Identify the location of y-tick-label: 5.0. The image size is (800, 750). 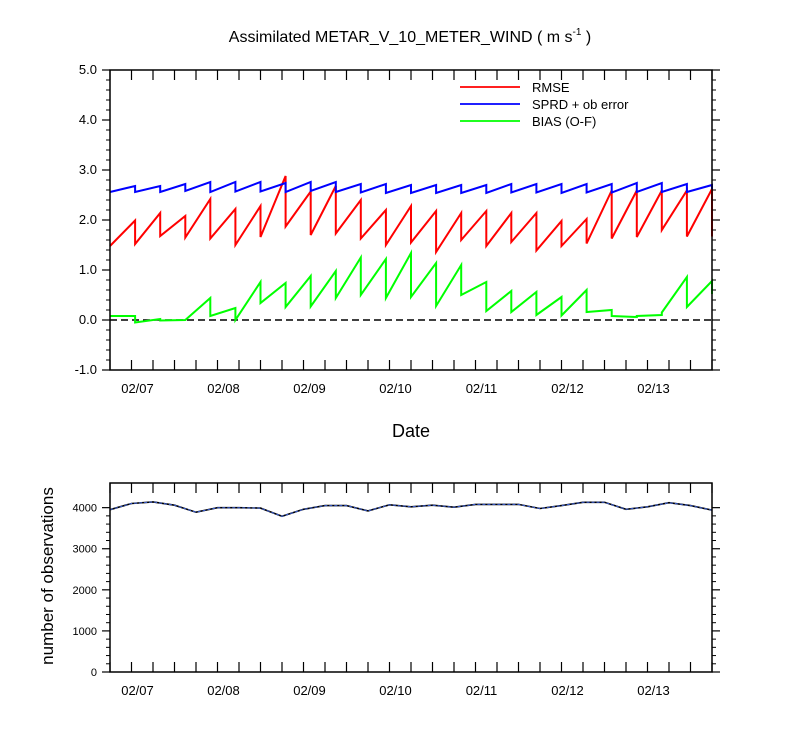
(88, 69).